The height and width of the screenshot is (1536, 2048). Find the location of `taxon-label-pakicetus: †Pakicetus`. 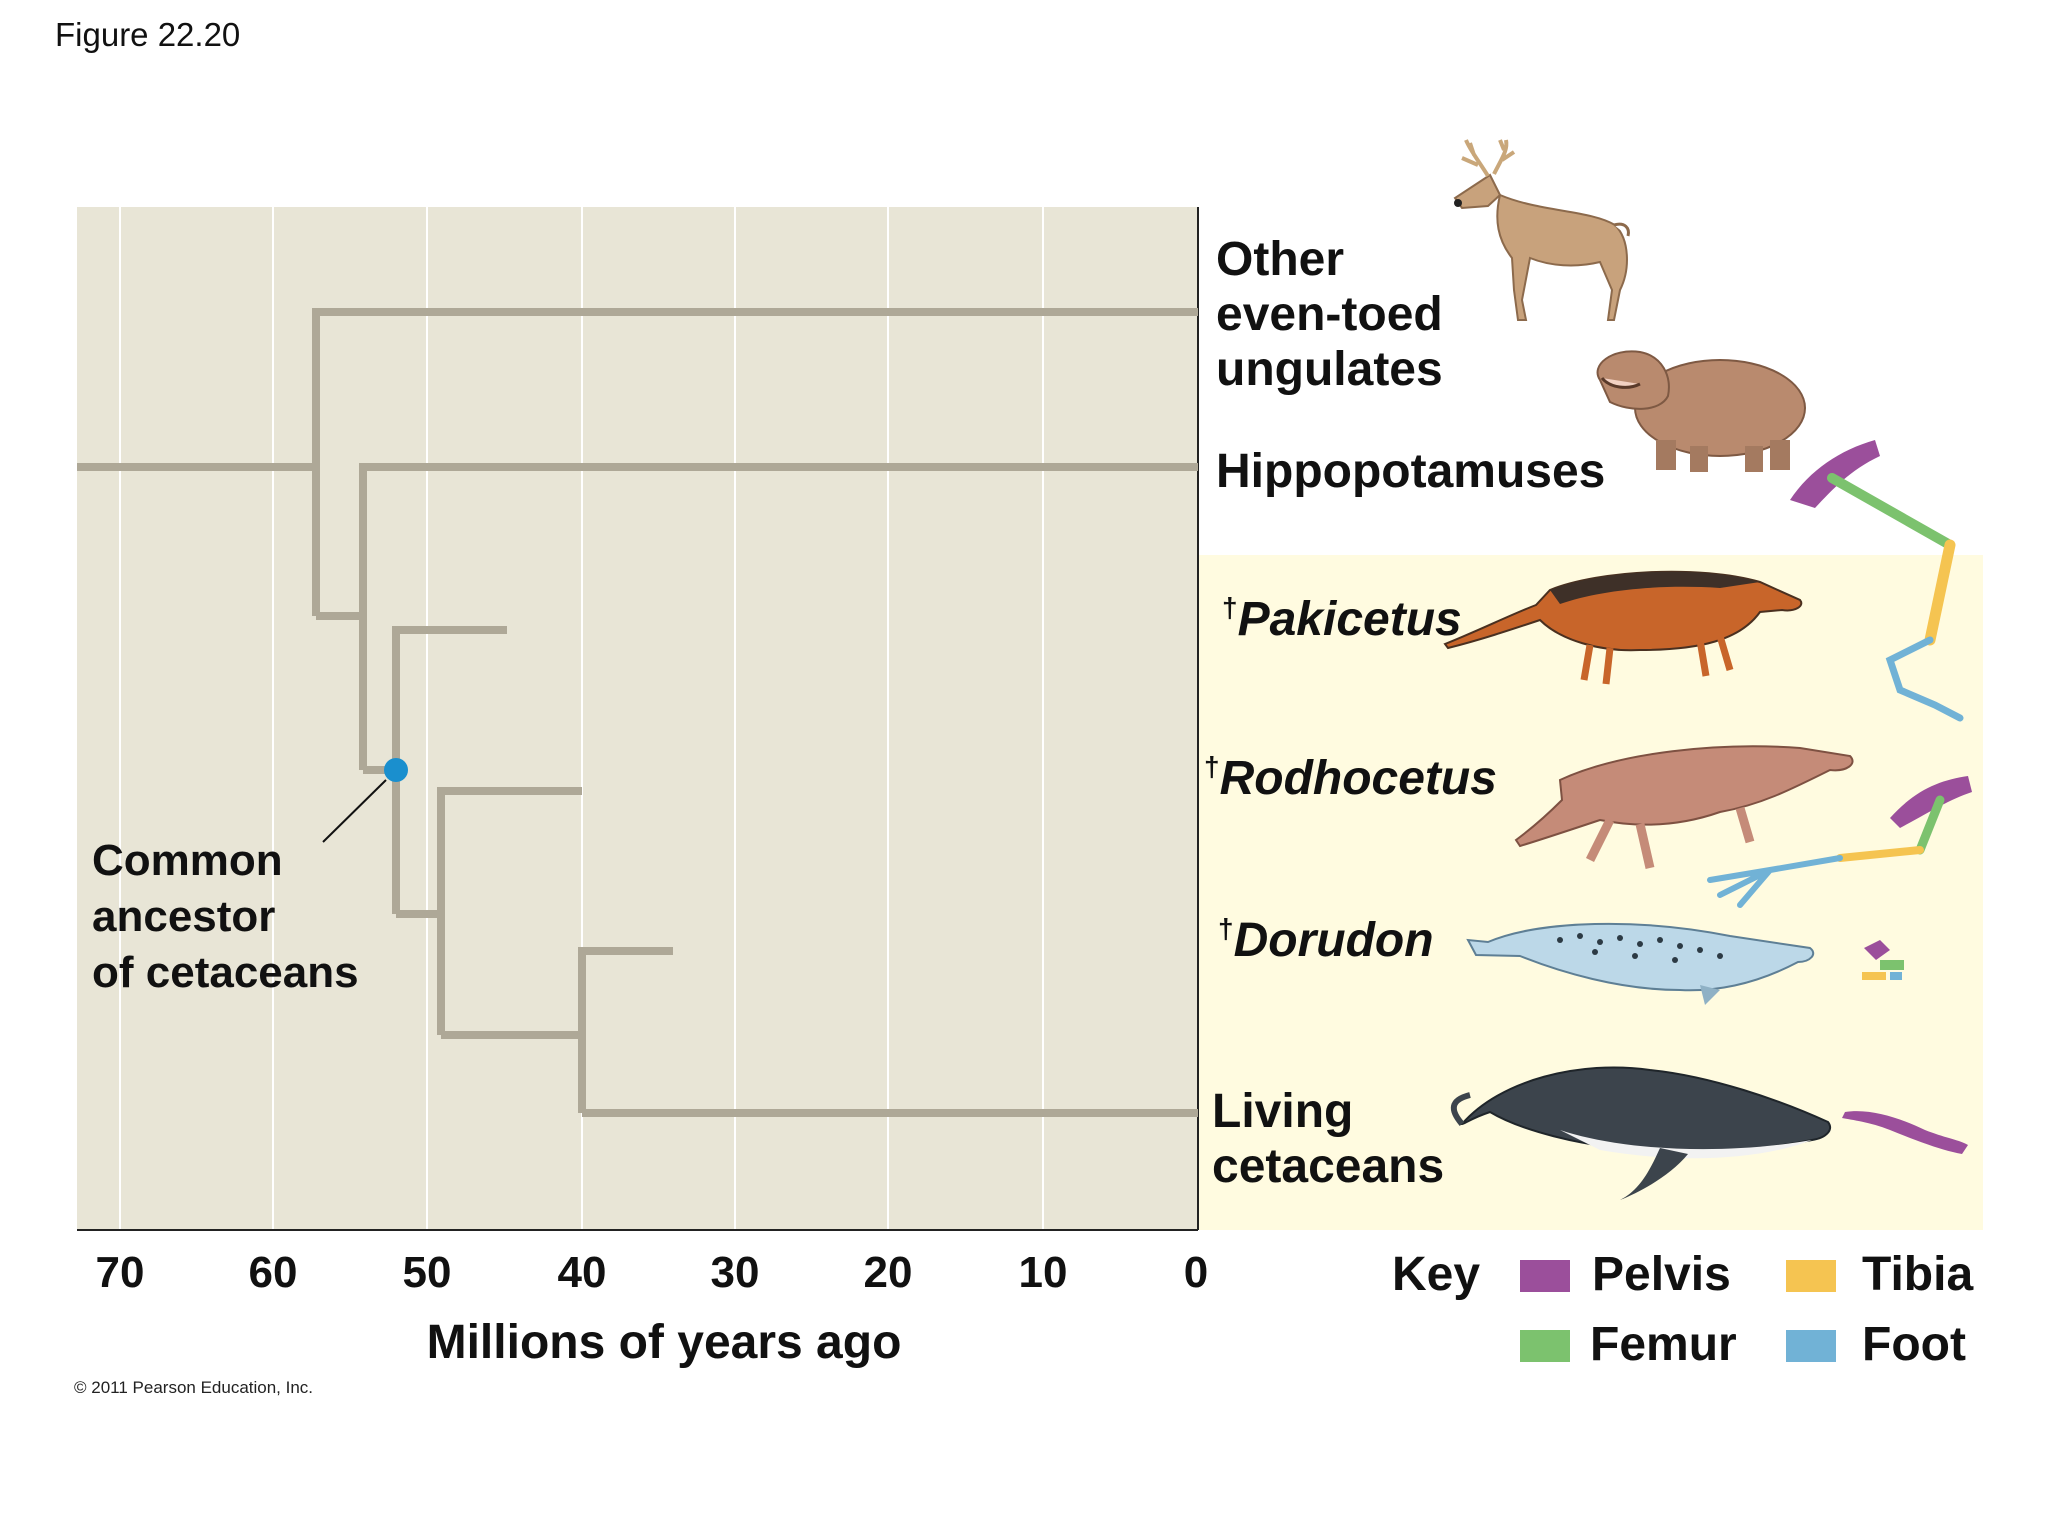

taxon-label-pakicetus: †Pakicetus is located at coordinates (1342, 619).